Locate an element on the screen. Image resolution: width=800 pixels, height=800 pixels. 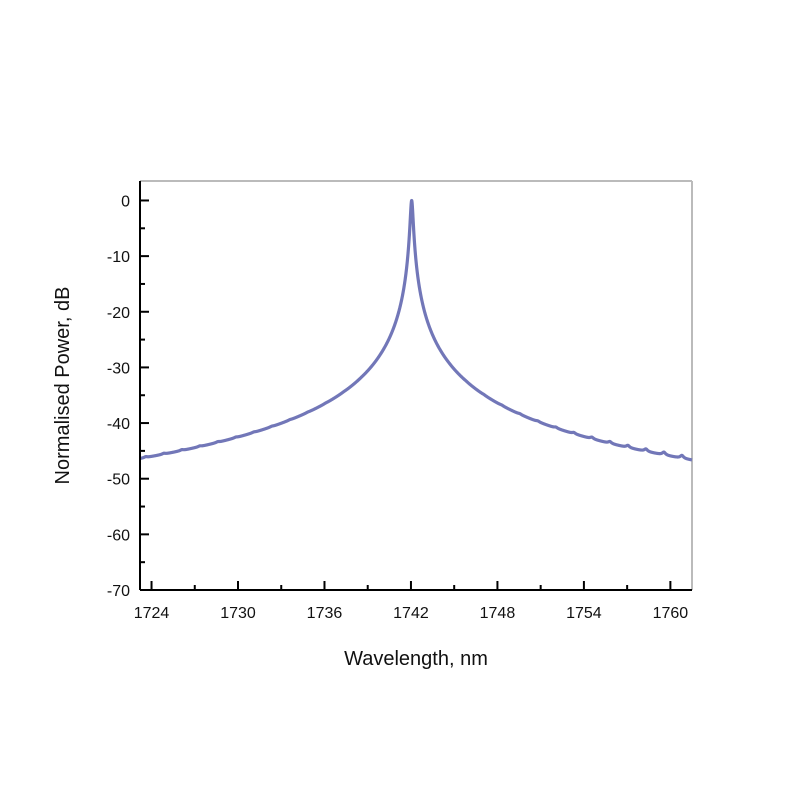
y-axis-title: Normalised Power, dB is located at coordinates (63, 386).